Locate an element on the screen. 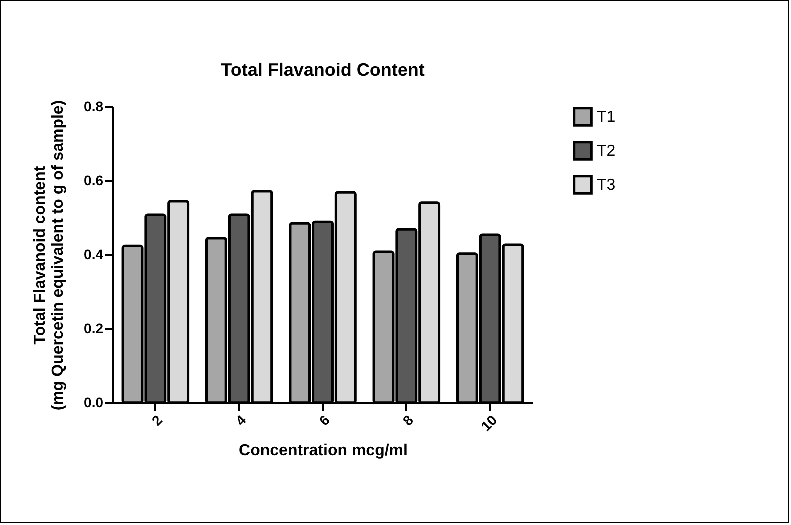 The width and height of the screenshot is (791, 525). y-tick-label: 0.0 is located at coordinates (94, 402).